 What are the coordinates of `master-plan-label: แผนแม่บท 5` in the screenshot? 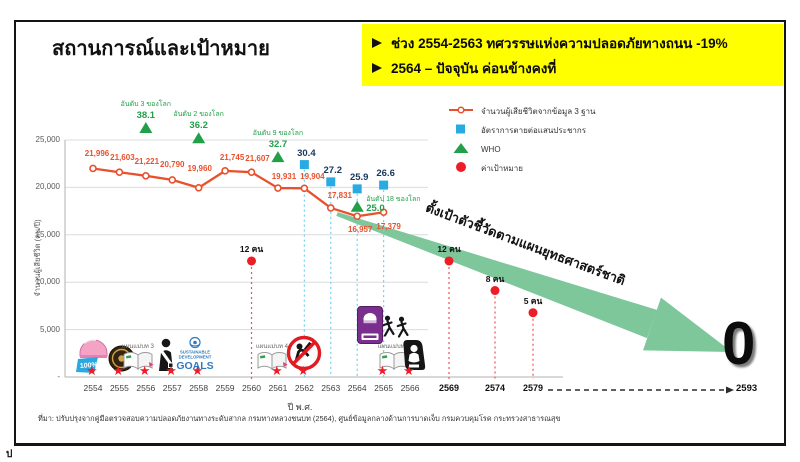 It's located at (393, 347).